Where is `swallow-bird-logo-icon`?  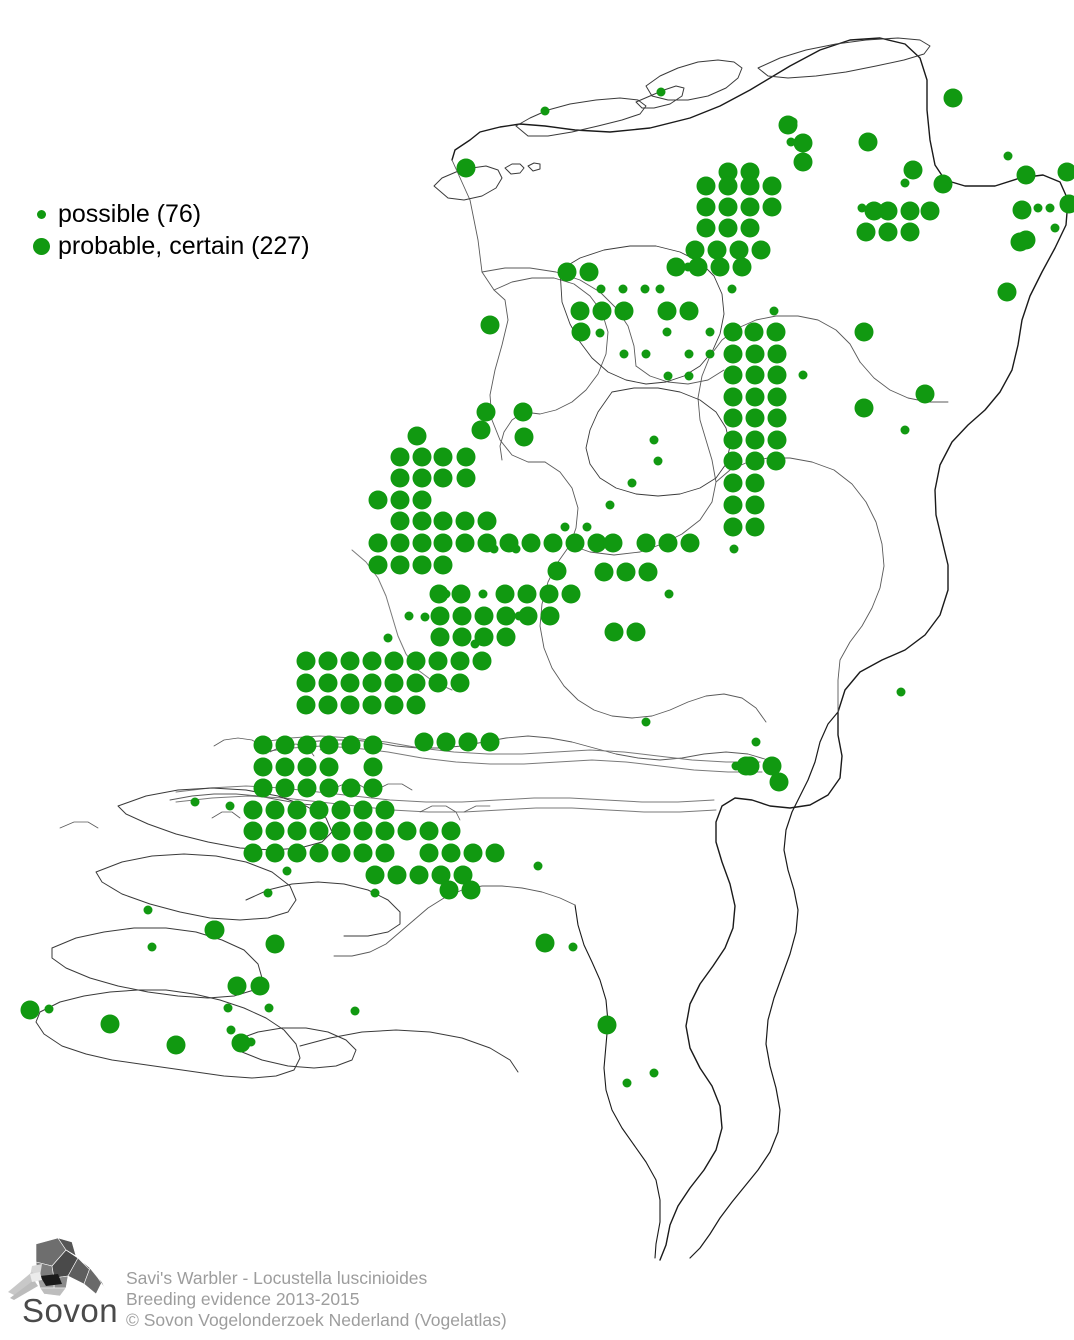 swallow-bird-logo-icon is located at coordinates (57, 1268).